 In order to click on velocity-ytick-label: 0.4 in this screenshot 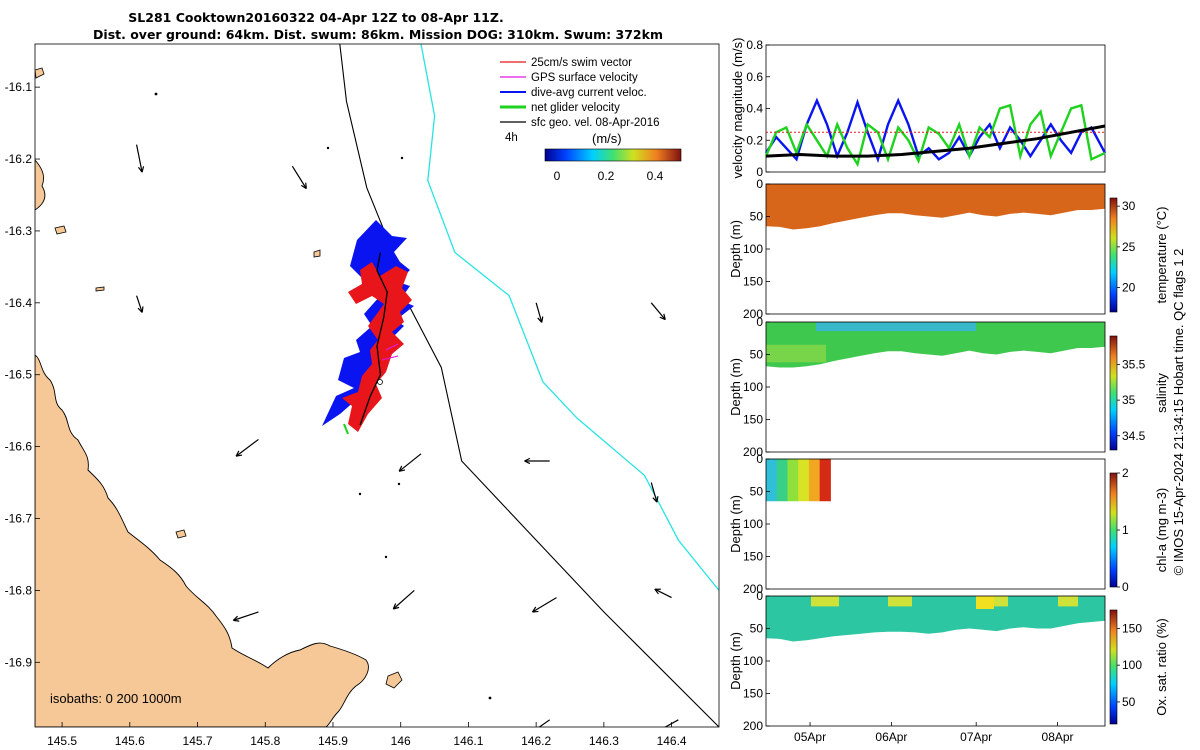, I will do `click(754, 109)`.